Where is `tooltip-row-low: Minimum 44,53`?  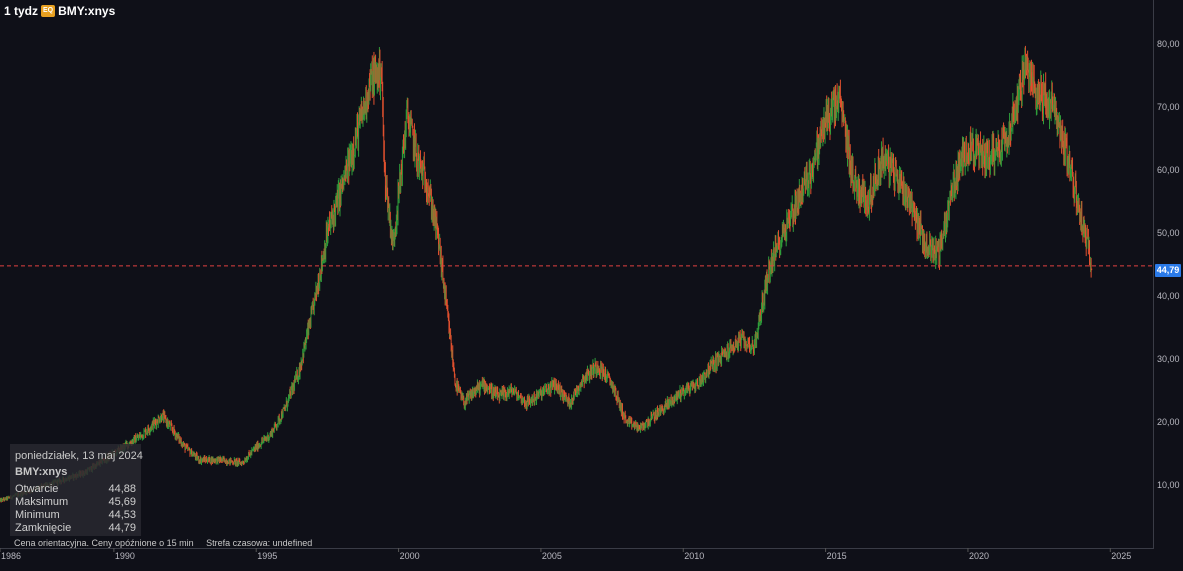
tooltip-row-low: Minimum 44,53 is located at coordinates (75, 515).